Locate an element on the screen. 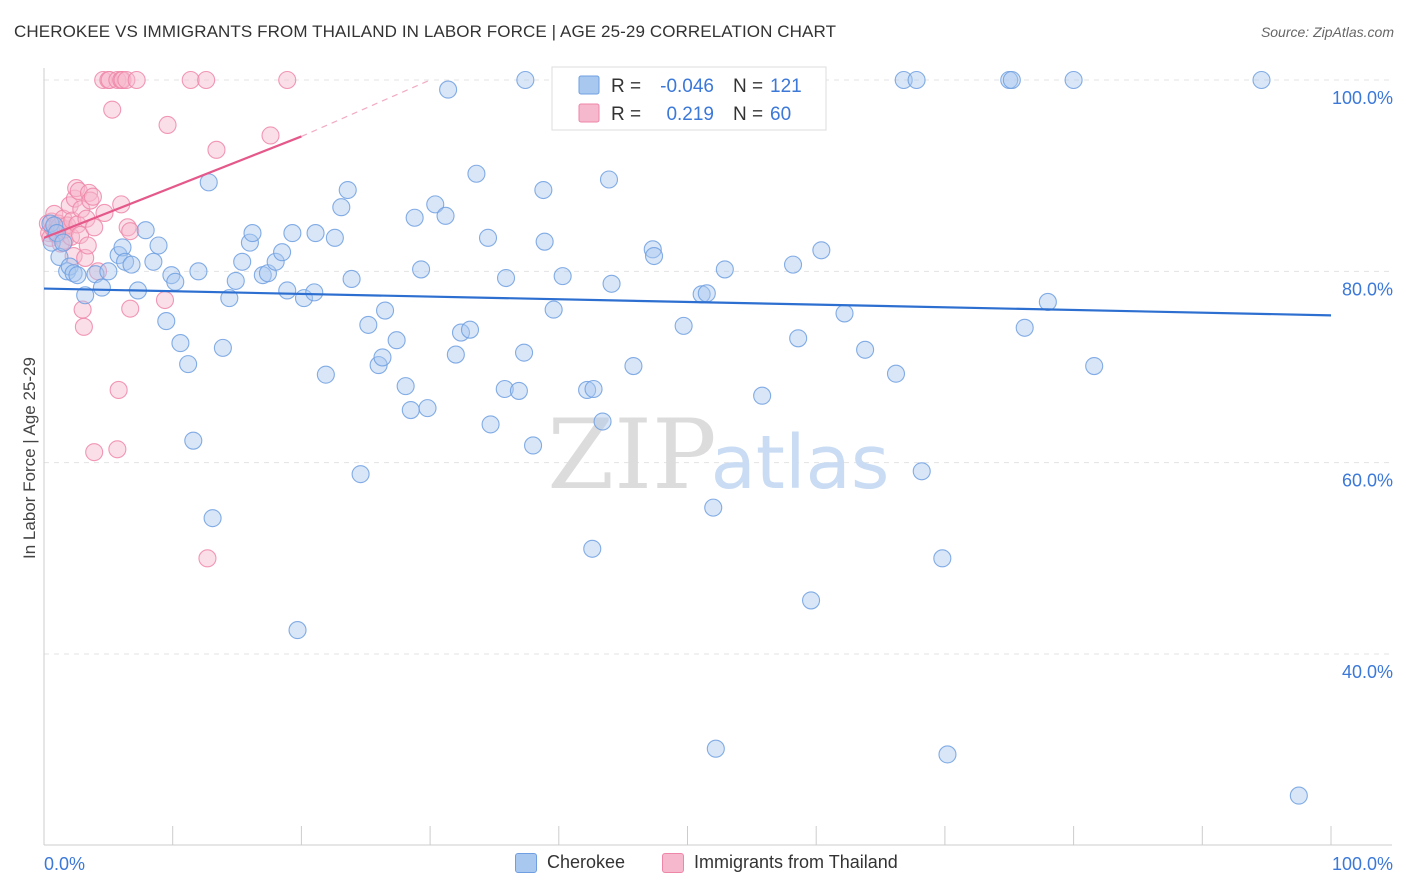 The height and width of the screenshot is (892, 1406). legend-item-thailand: Immigrants from Thailand is located at coordinates (780, 862).